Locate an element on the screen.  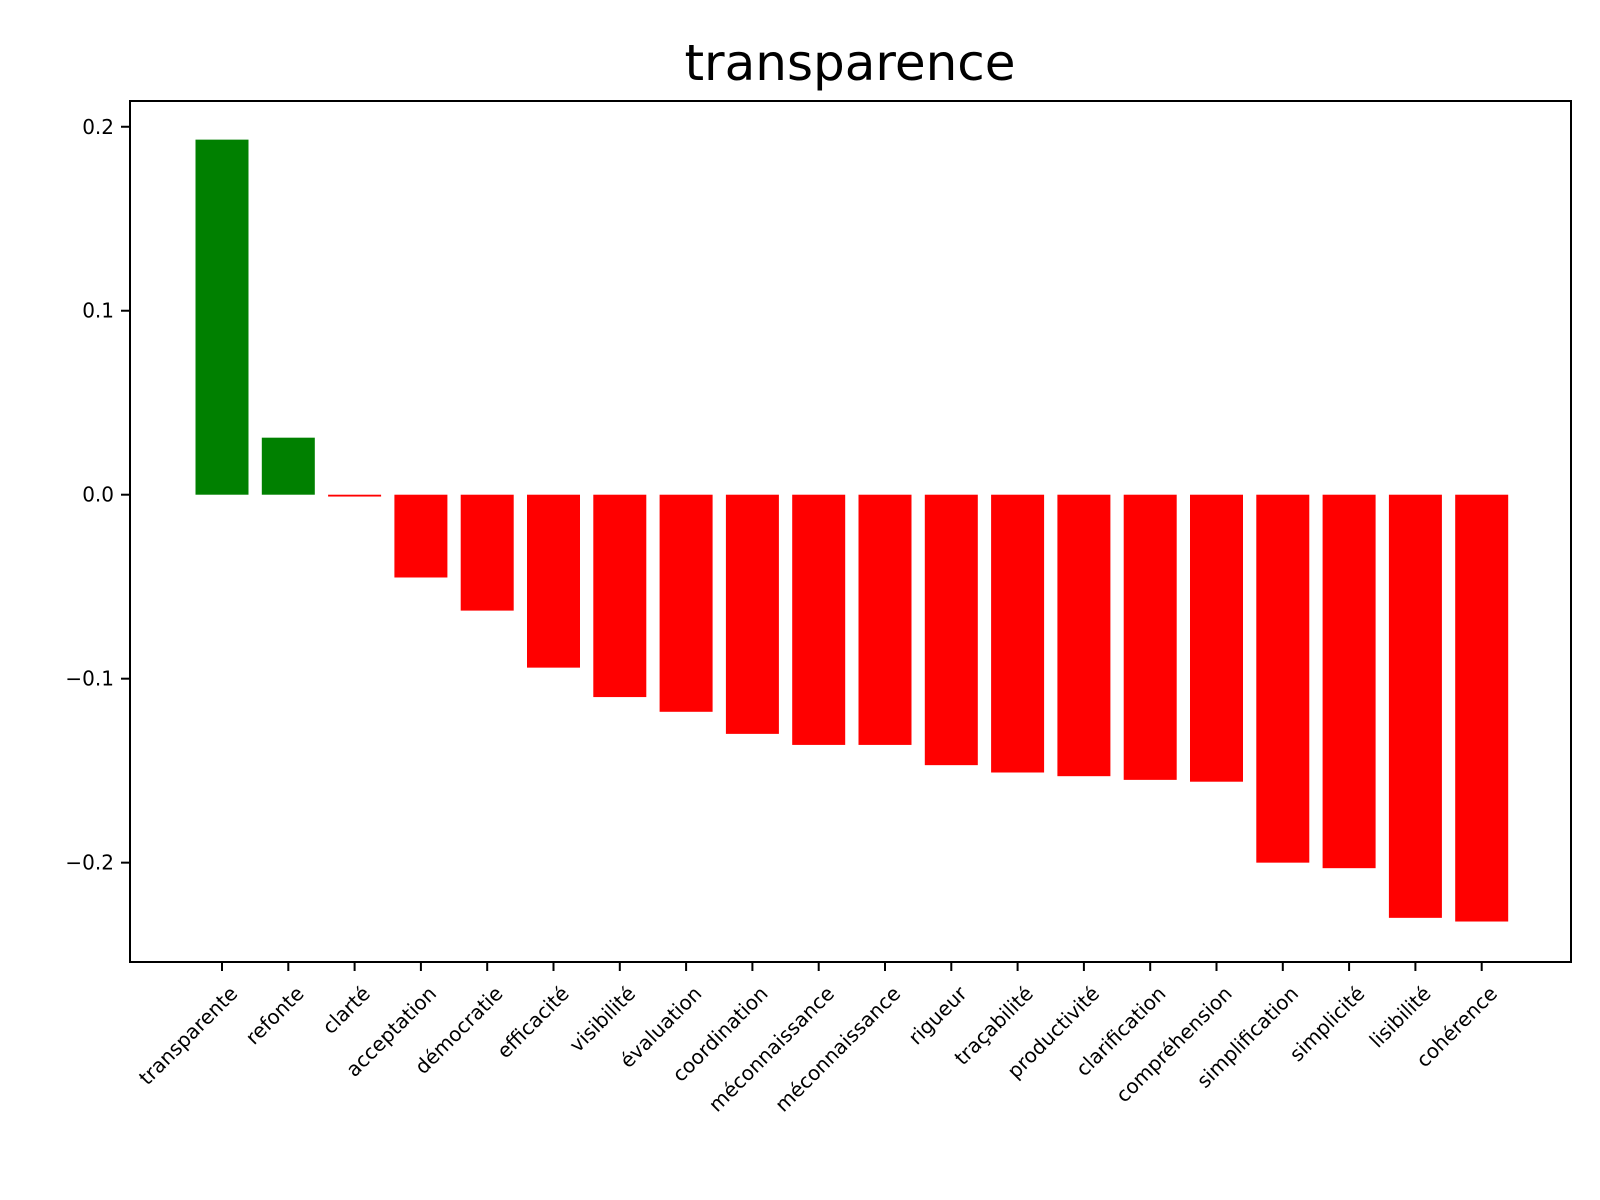
x-tick-label: compréhension is located at coordinates (1174, 1044).